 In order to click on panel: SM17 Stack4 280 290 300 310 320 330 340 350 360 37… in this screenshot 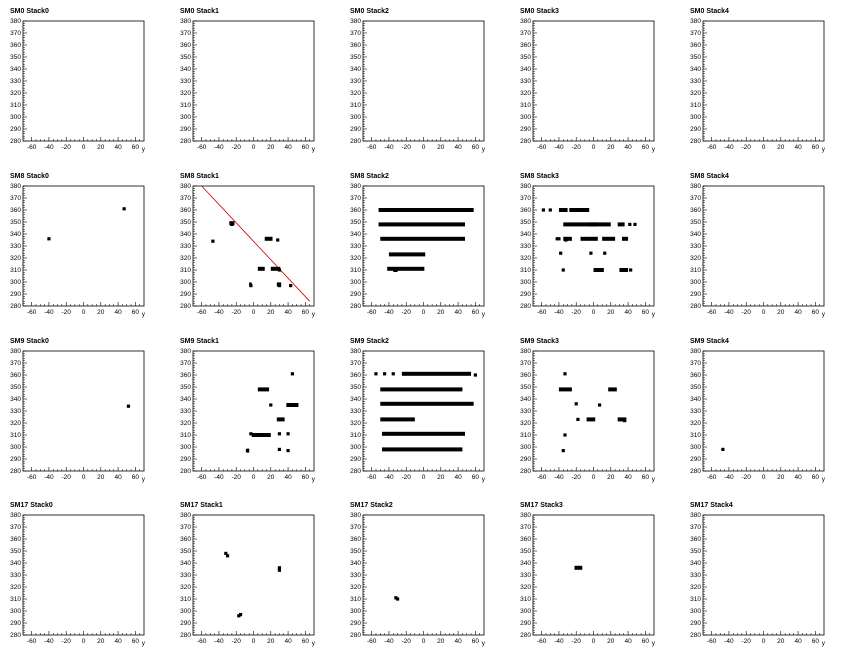, I will do `click(758, 574)`.